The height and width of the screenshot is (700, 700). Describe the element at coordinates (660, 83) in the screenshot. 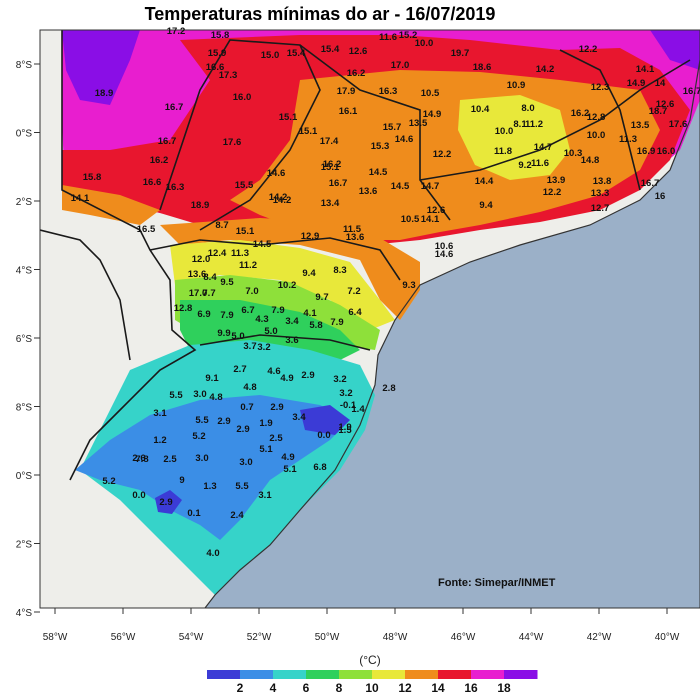

I see `station-value: 14` at that location.